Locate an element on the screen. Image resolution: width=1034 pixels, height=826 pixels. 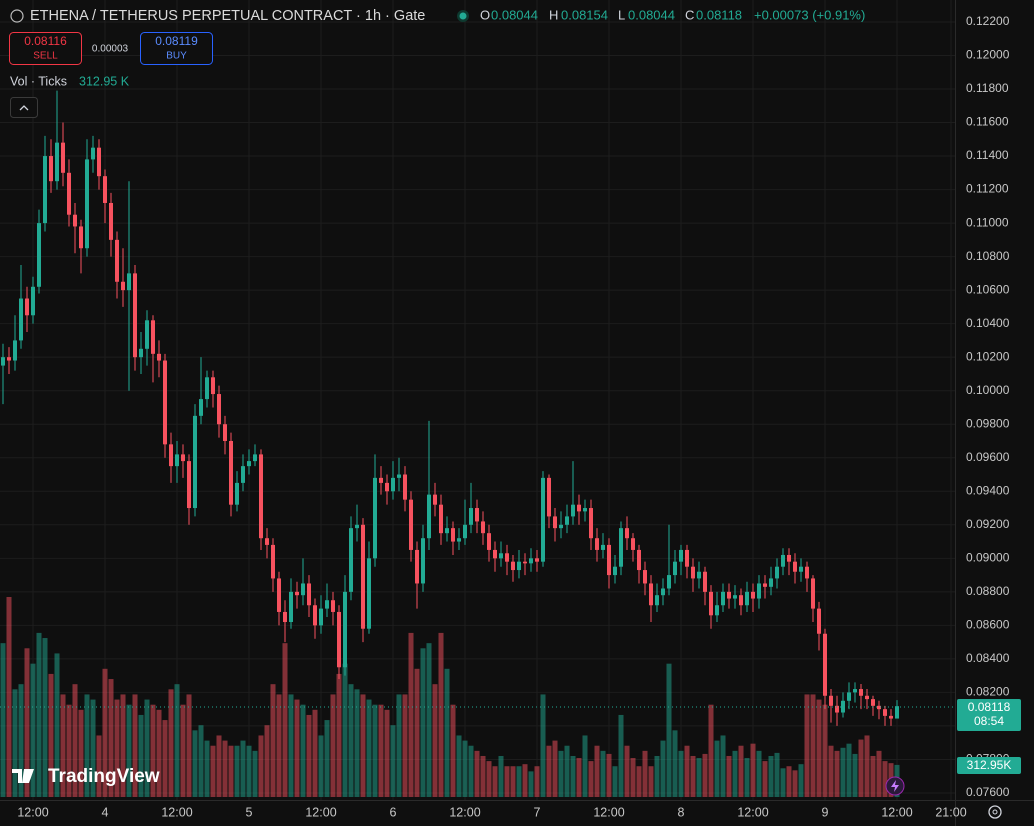
y-tick-label: 0.09800 is located at coordinates (988, 423).